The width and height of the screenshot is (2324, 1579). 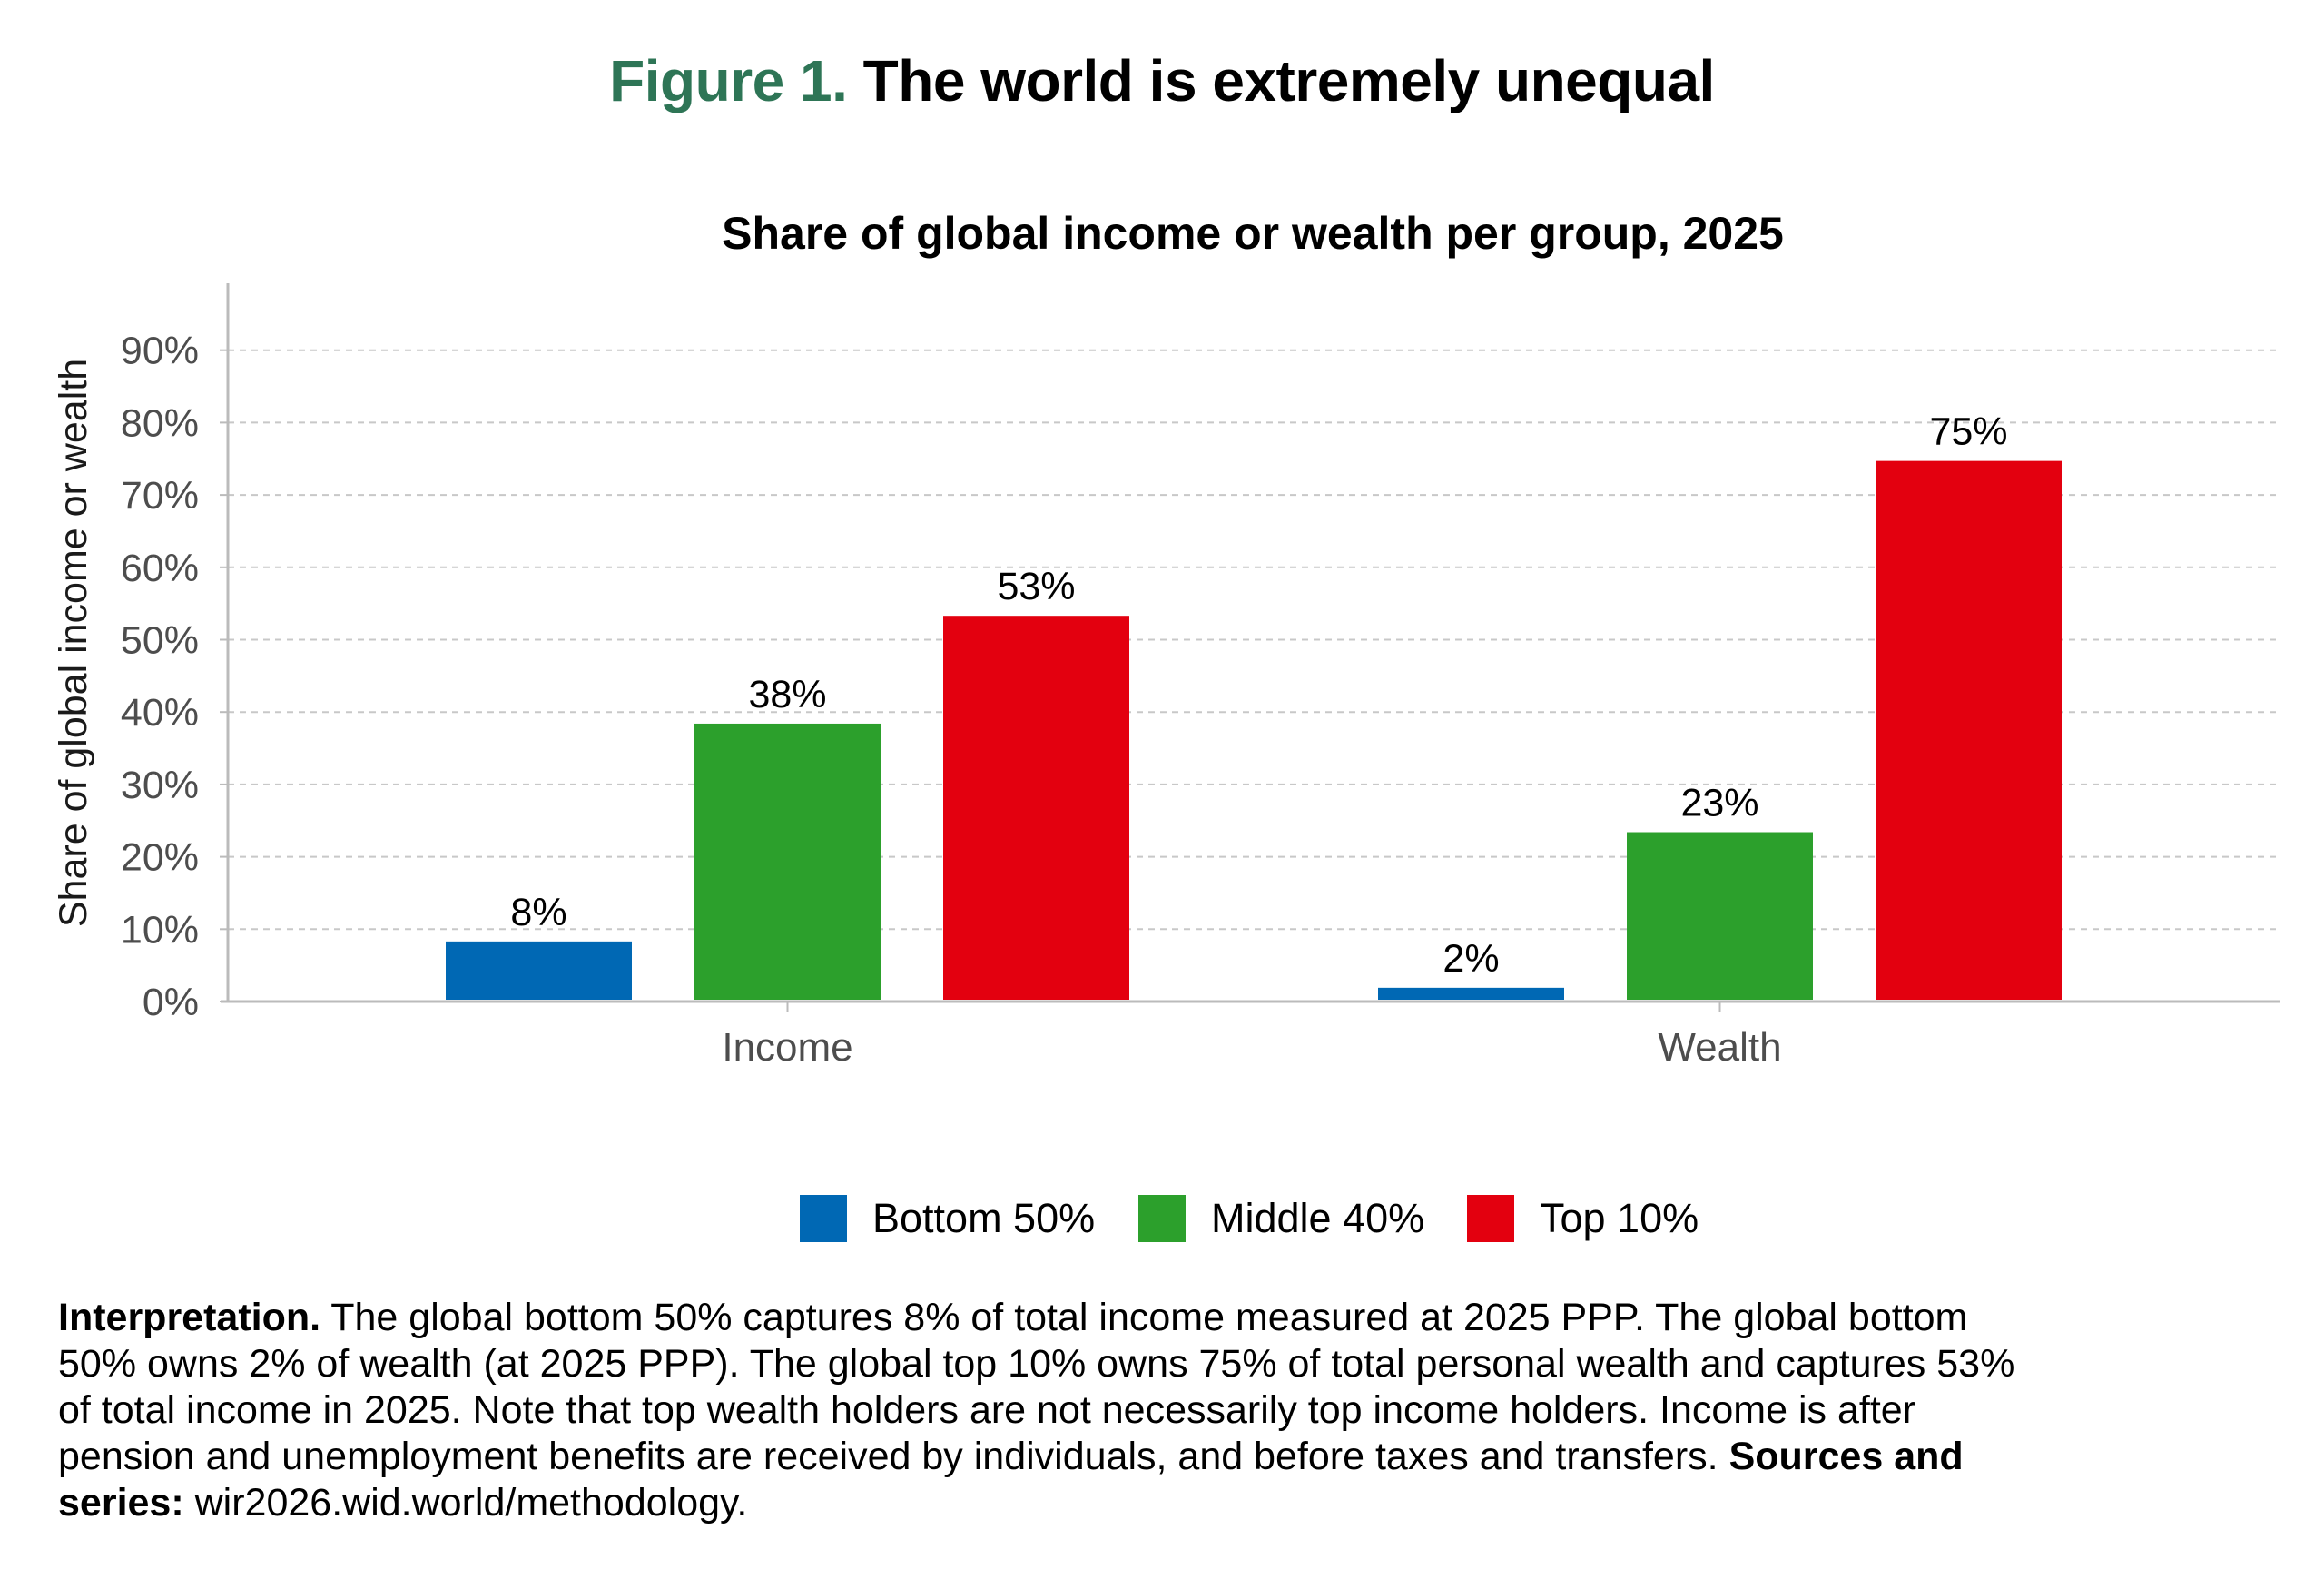 What do you see at coordinates (1036, 1503) in the screenshot?
I see `interpretation-line: series: wir2026.wid.world/methodology.` at bounding box center [1036, 1503].